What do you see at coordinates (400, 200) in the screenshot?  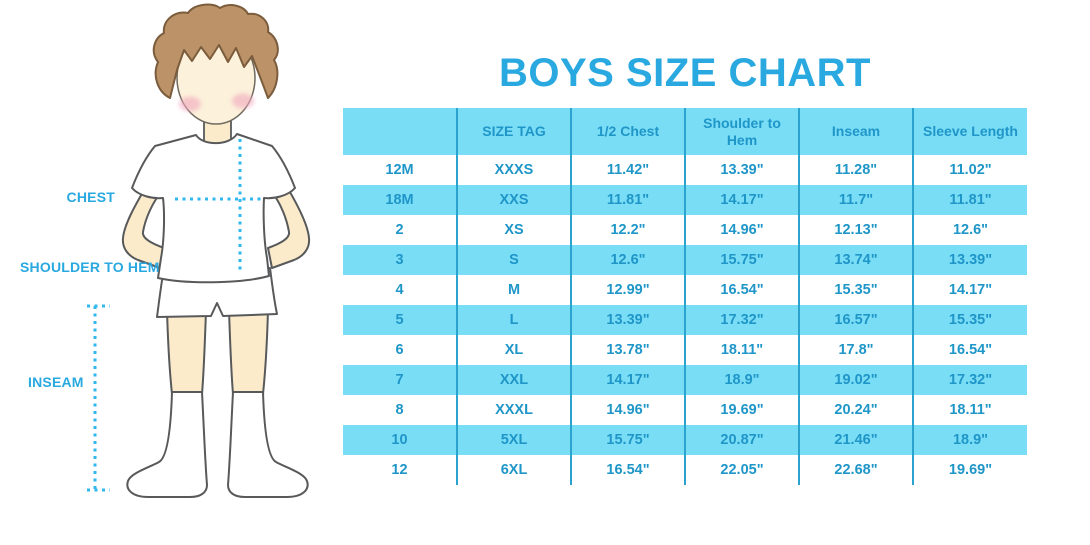 I see `size-row-label: 18M` at bounding box center [400, 200].